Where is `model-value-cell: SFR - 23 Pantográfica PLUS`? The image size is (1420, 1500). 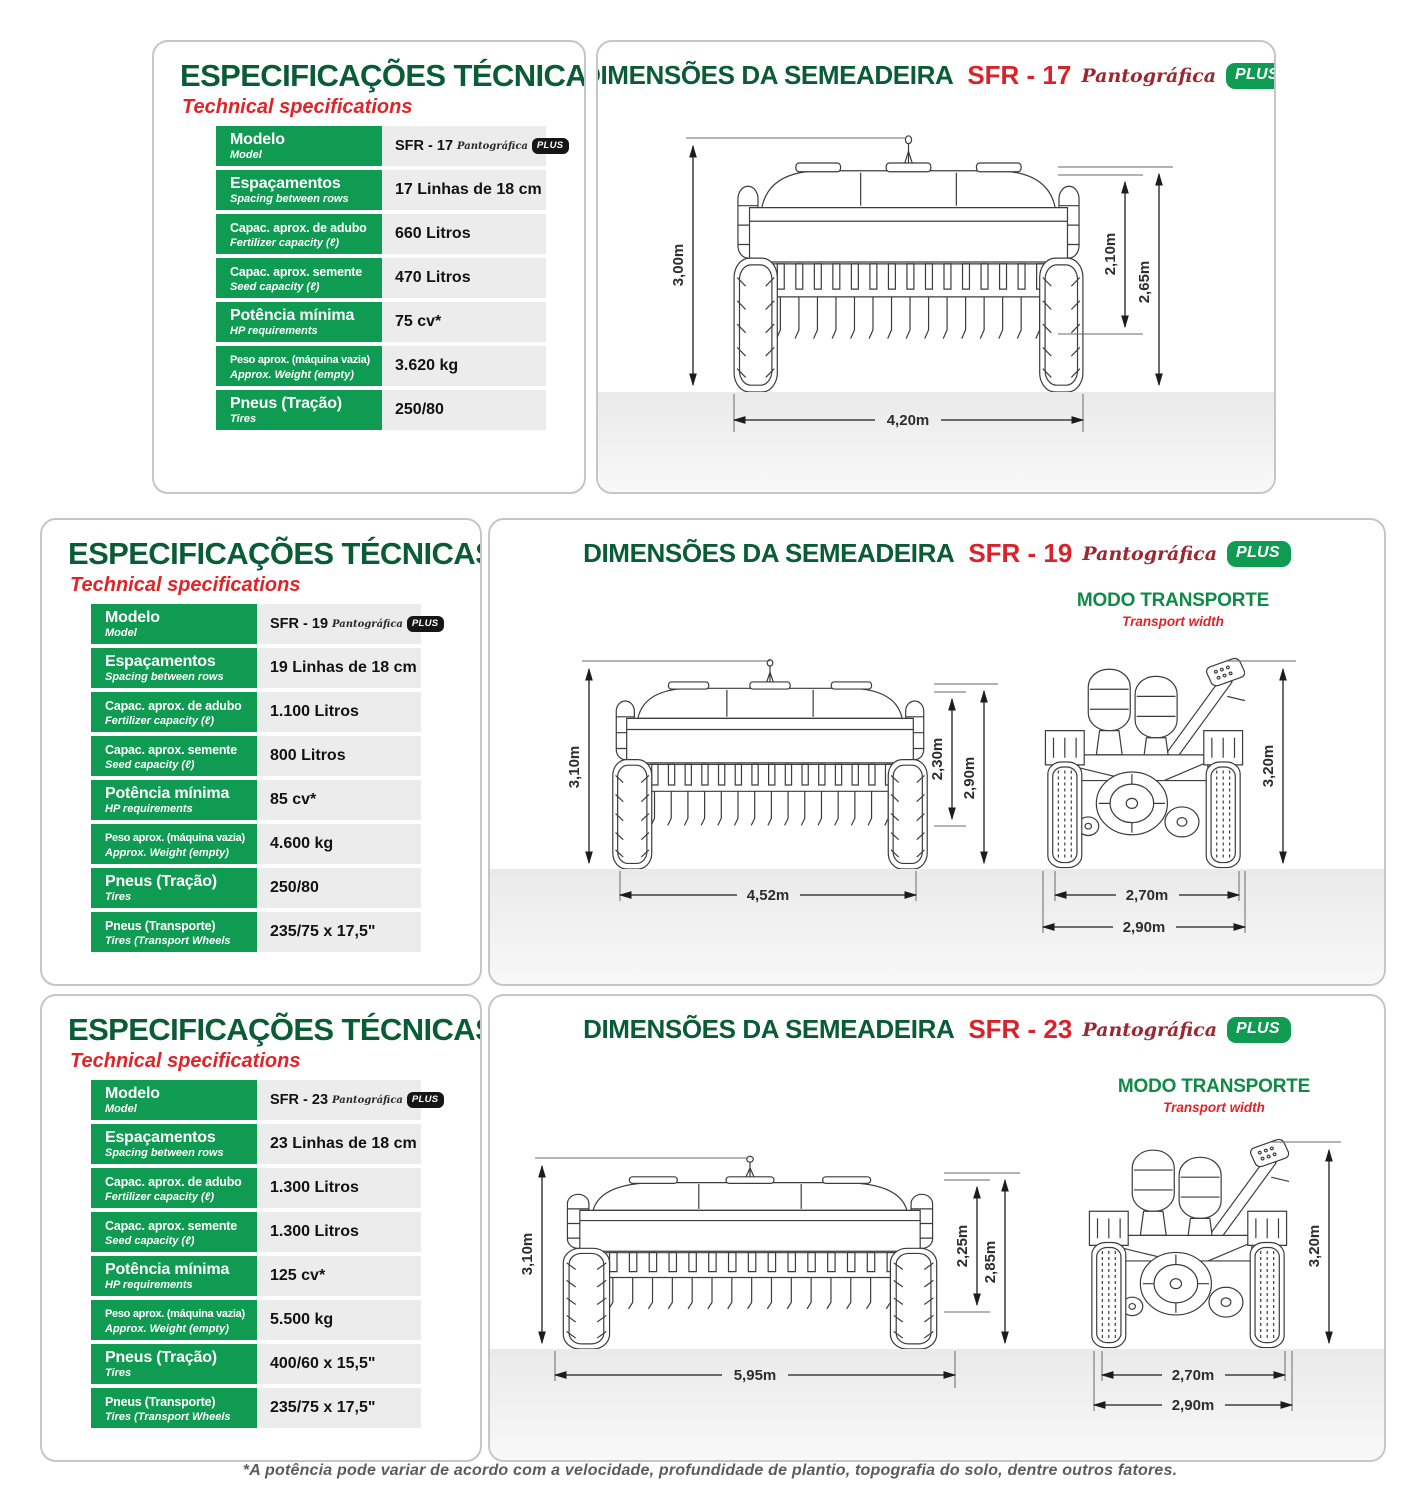
model-value-cell: SFR - 23 Pantográfica PLUS is located at coordinates (351, 1100).